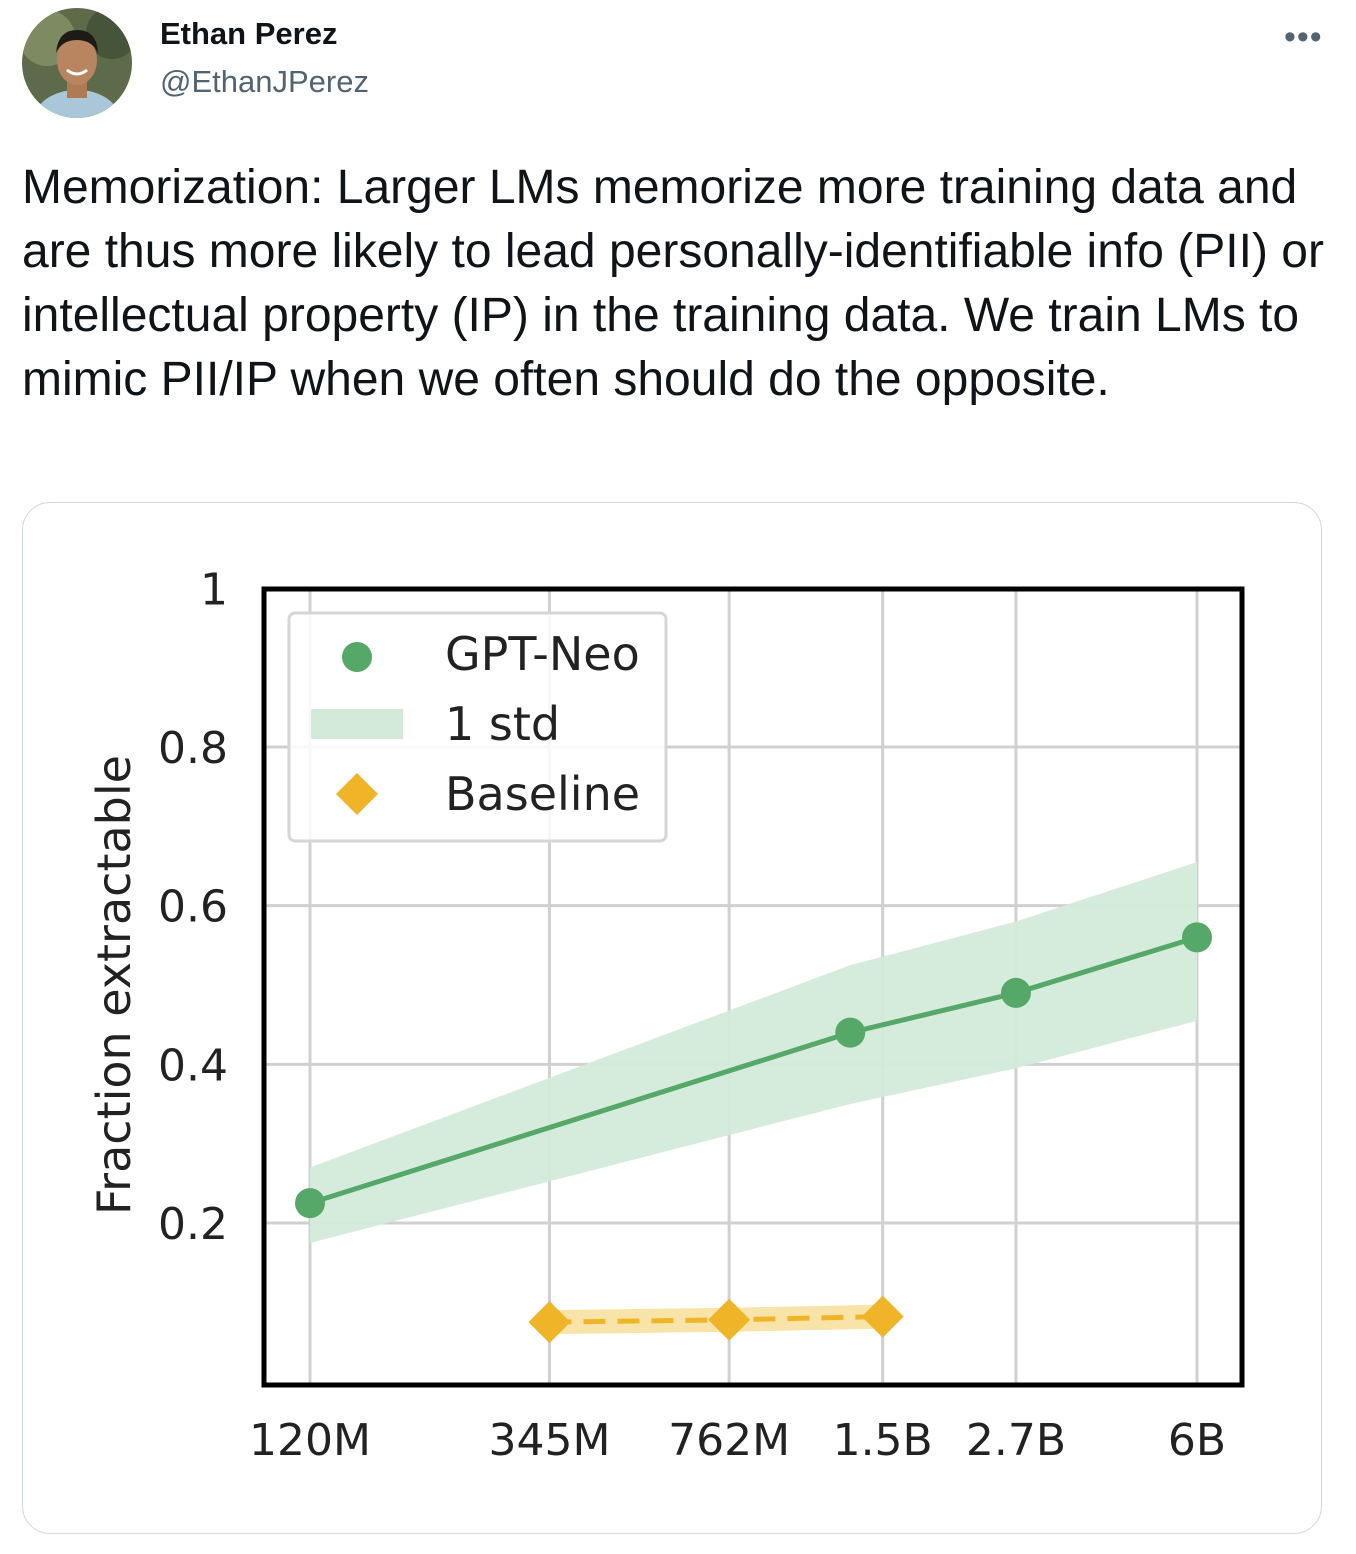  What do you see at coordinates (214, 589) in the screenshot?
I see `y-tick-label: 1` at bounding box center [214, 589].